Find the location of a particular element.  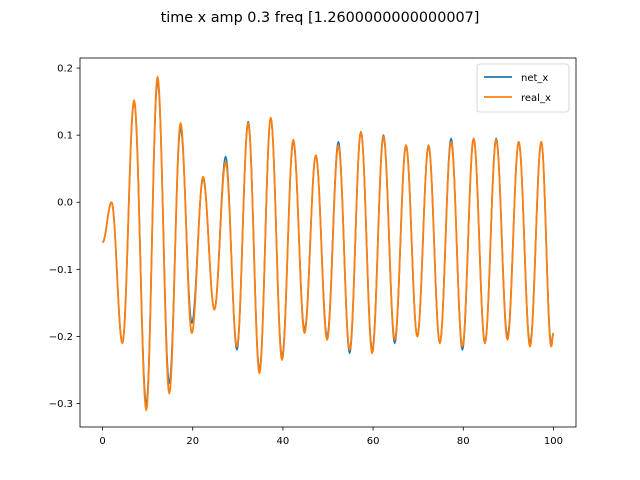

legend-box is located at coordinates (523, 88).